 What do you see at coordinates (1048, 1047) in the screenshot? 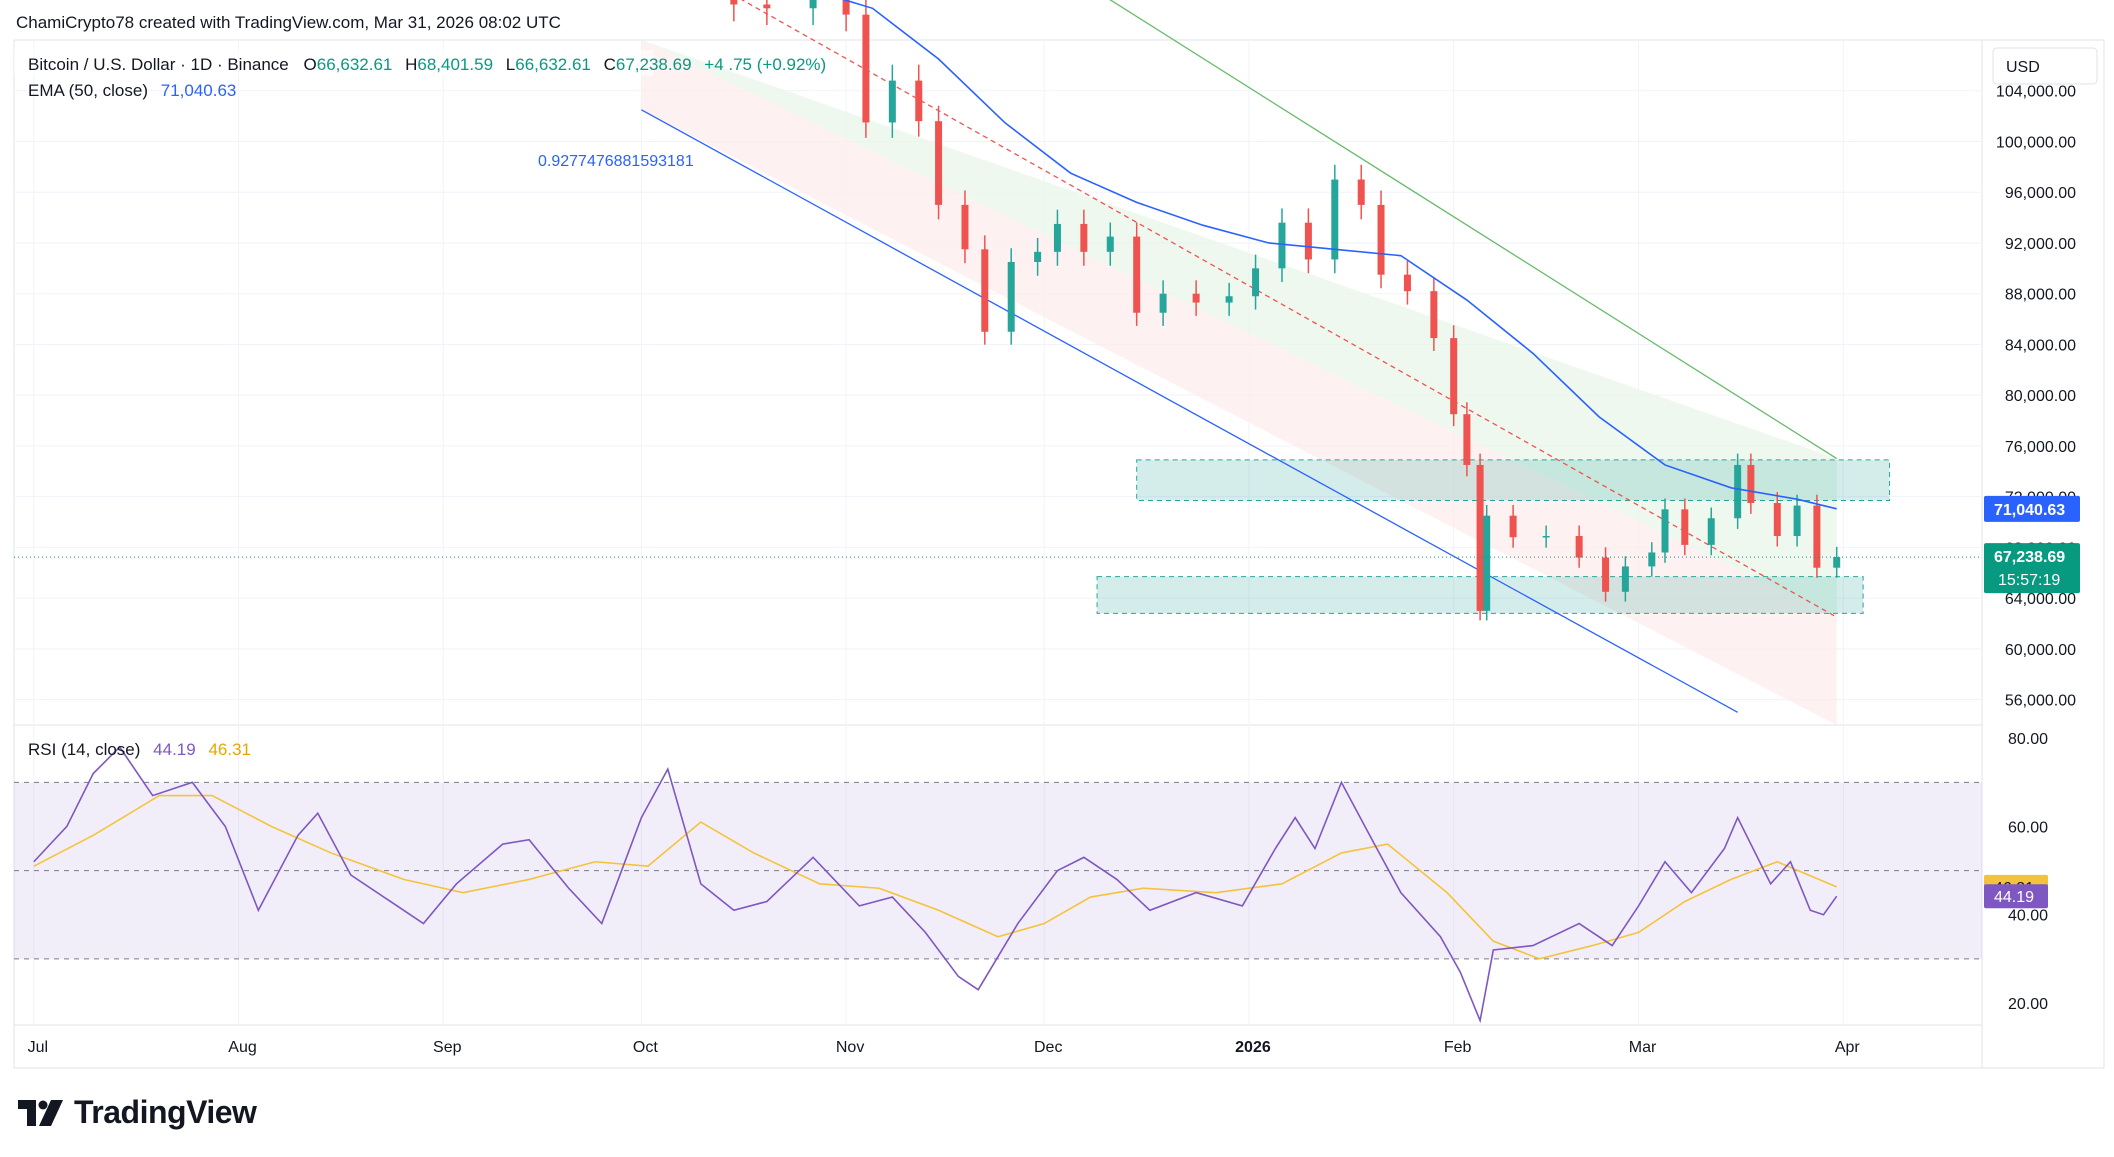
I see `time-tick-label: Dec` at bounding box center [1048, 1047].